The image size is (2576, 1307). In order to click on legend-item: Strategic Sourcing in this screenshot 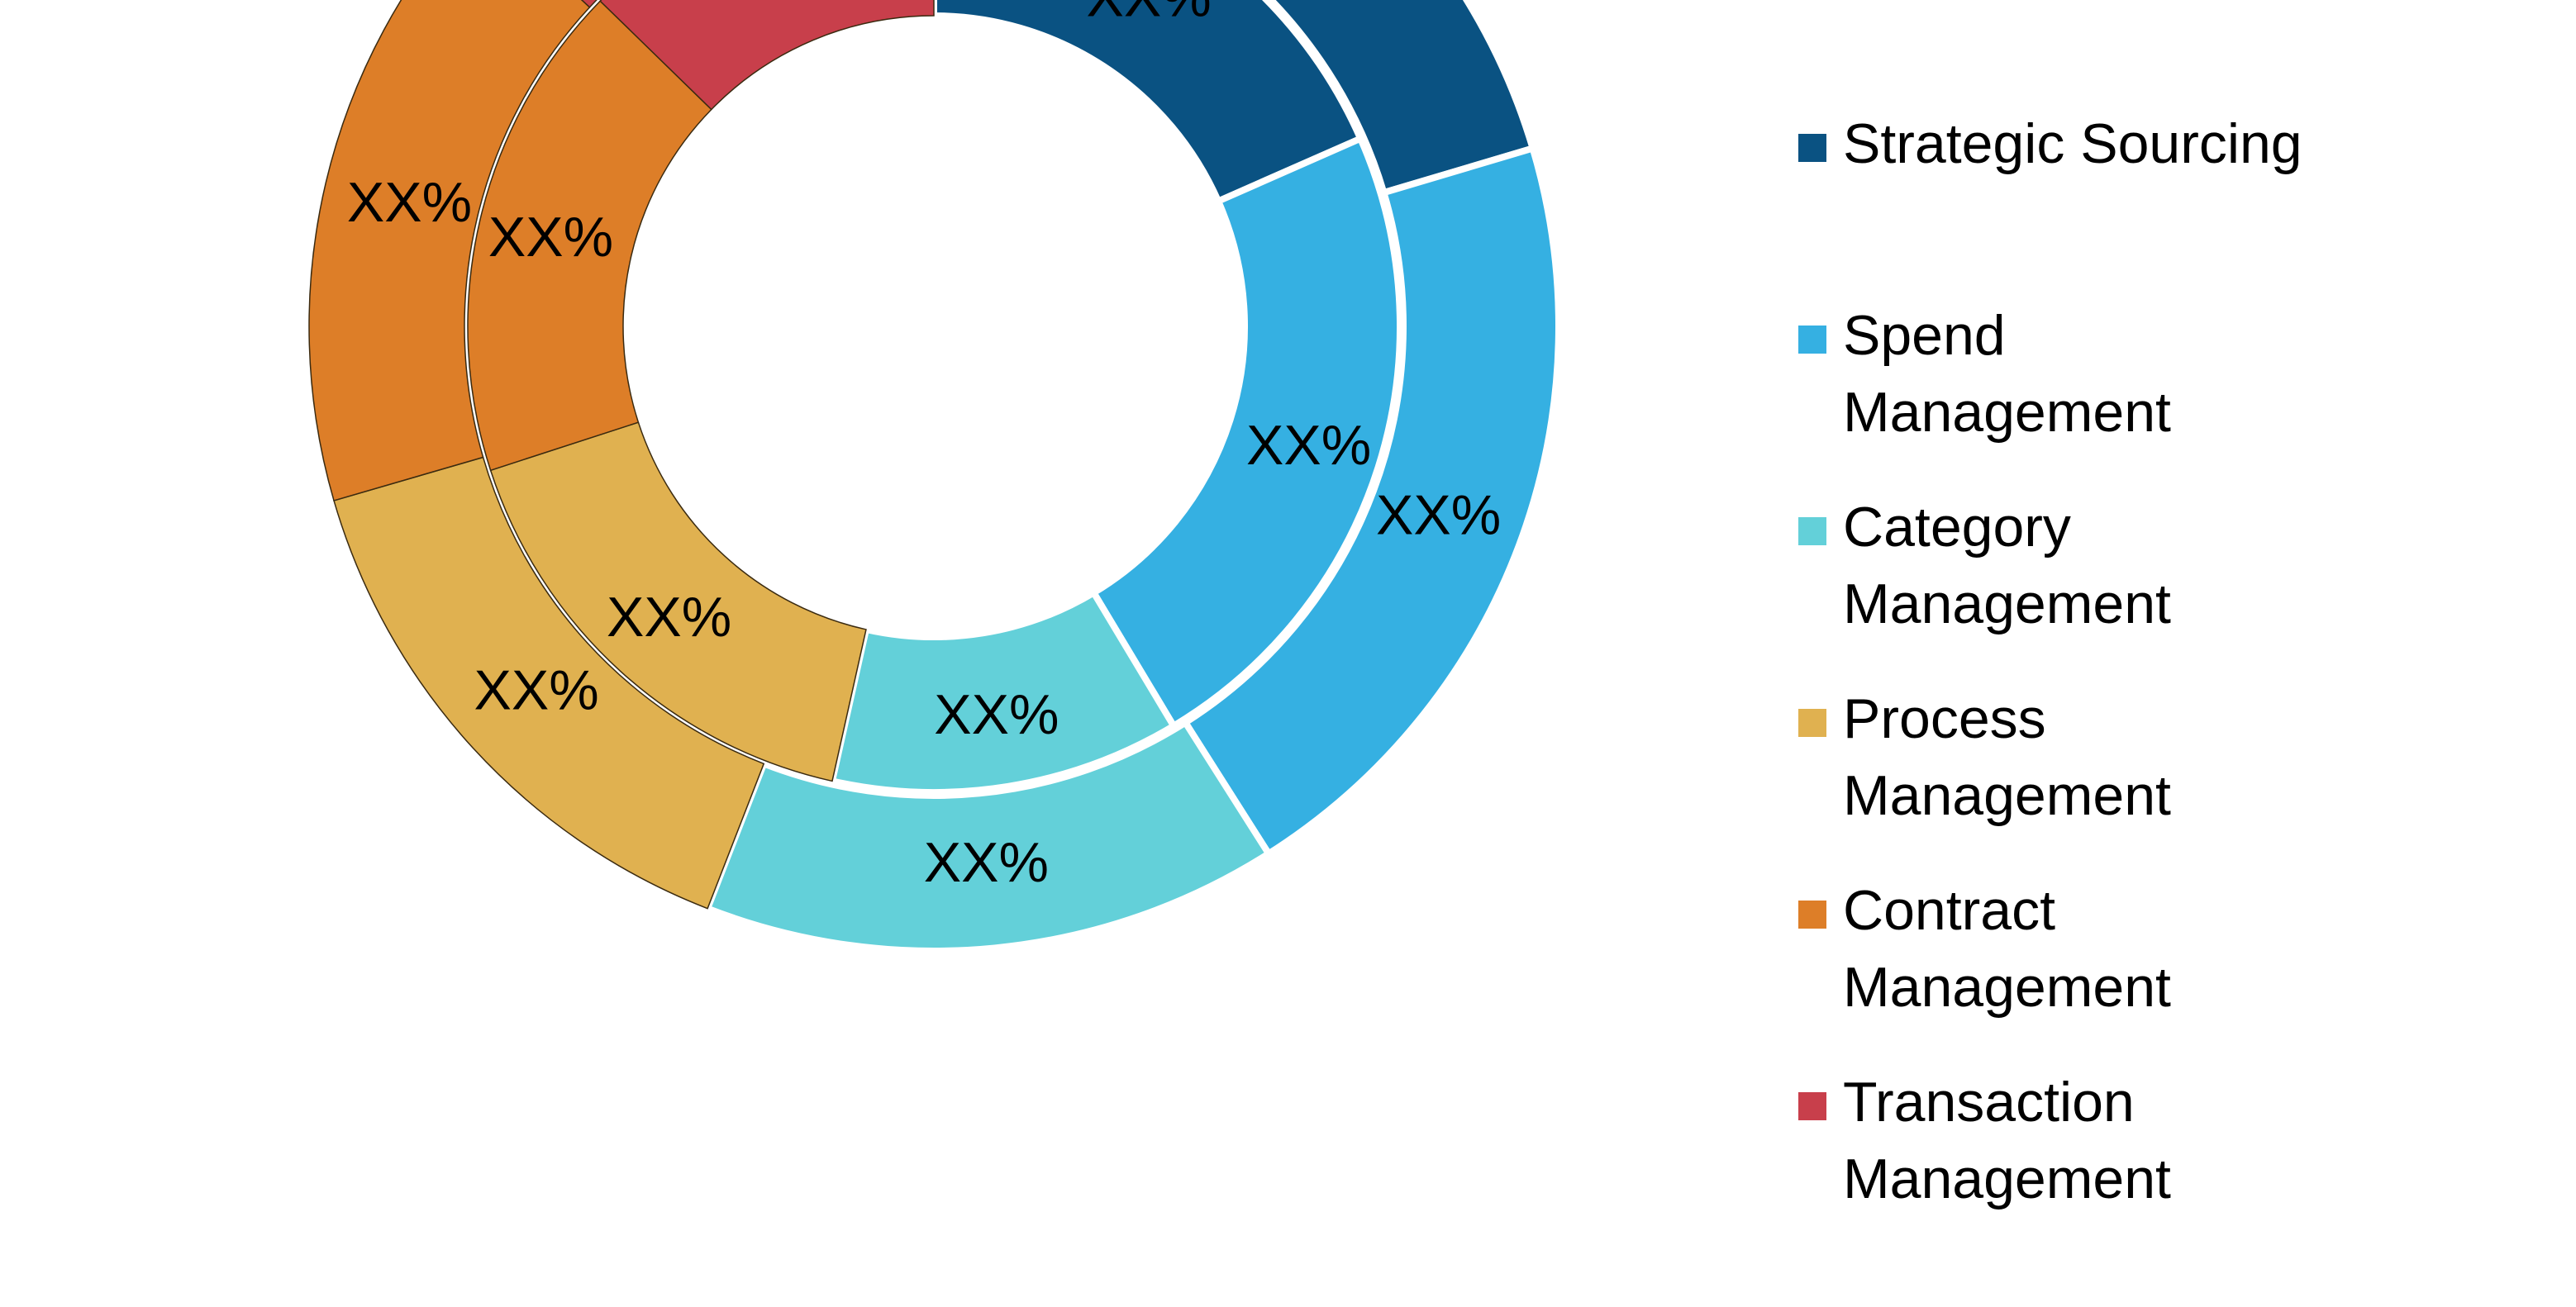, I will do `click(2118, 144)`.